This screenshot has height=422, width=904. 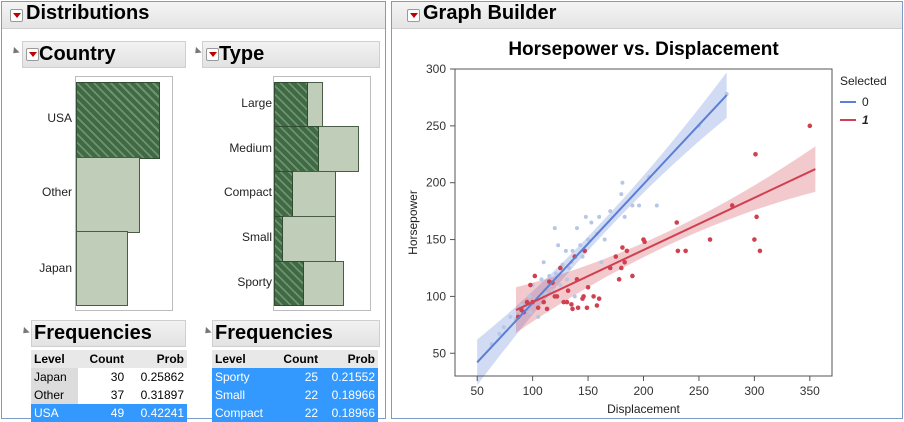 What do you see at coordinates (298, 413) in the screenshot?
I see `cell-count: 22` at bounding box center [298, 413].